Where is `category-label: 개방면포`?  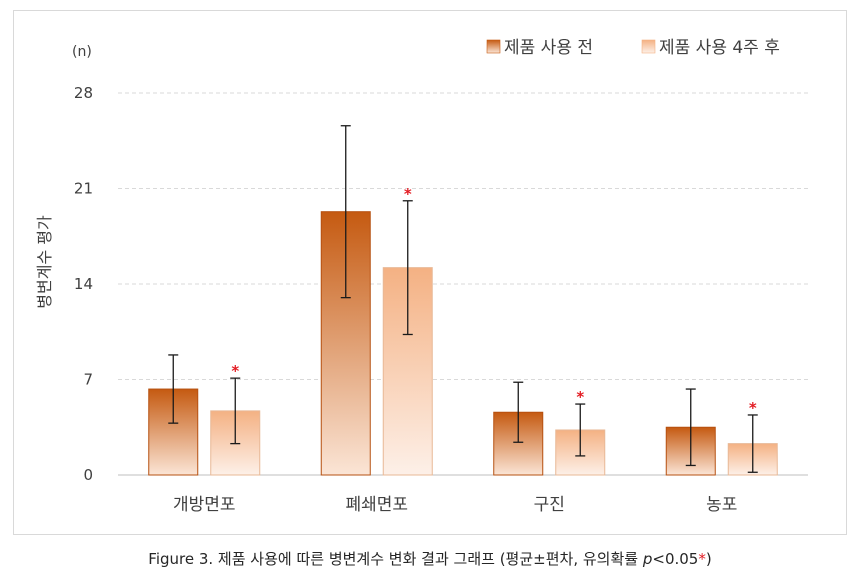 category-label: 개방면포 is located at coordinates (204, 505).